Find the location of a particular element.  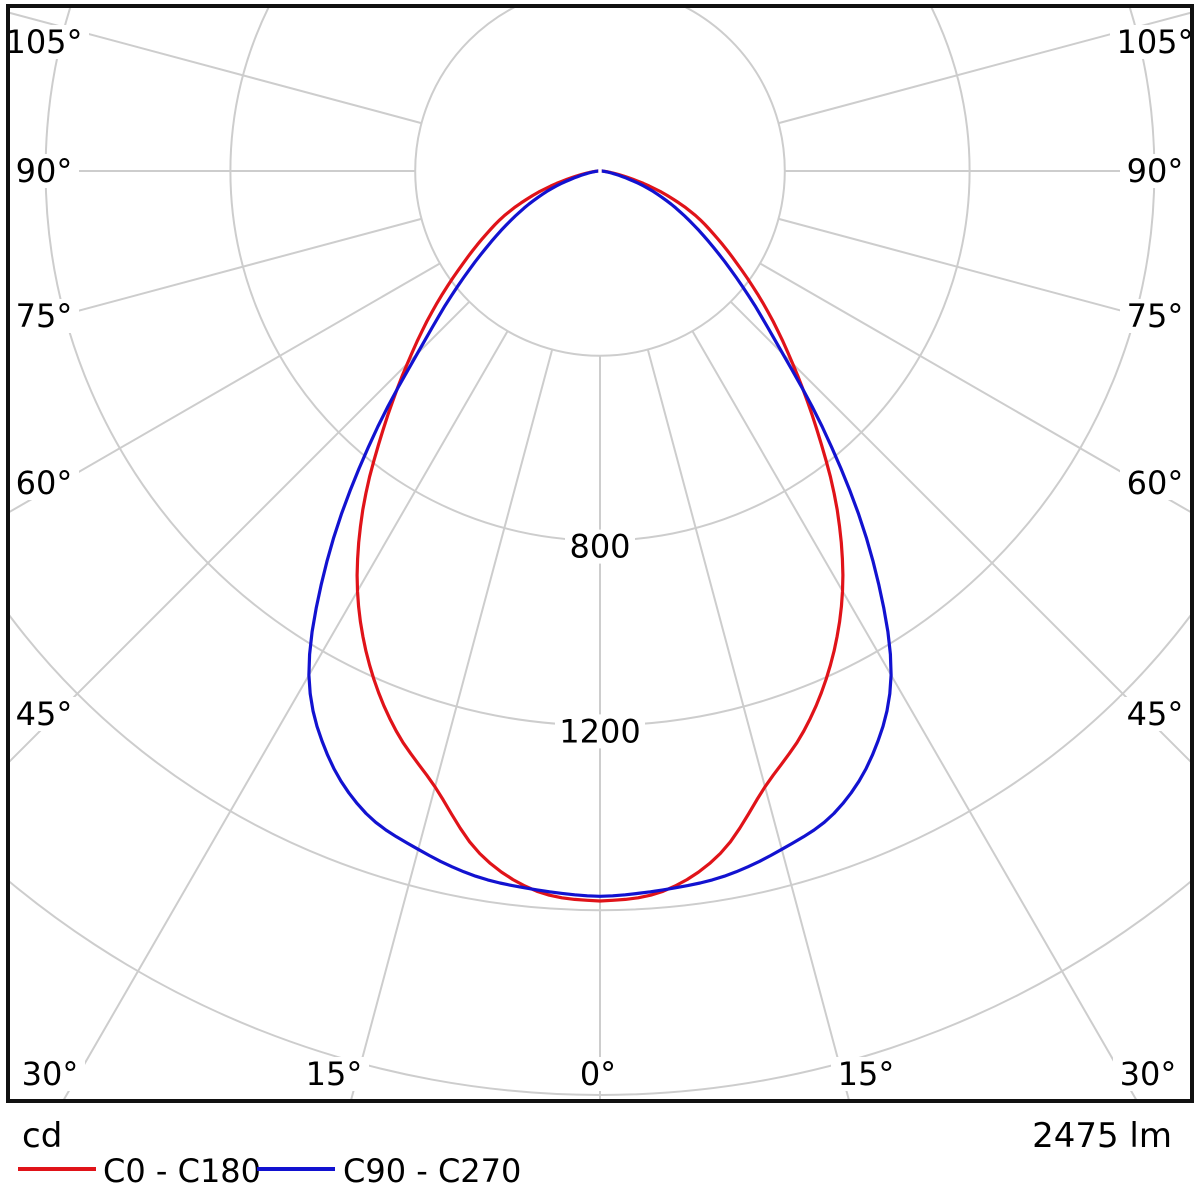

angle-label-right-45-bg is located at coordinates (1155, 714).